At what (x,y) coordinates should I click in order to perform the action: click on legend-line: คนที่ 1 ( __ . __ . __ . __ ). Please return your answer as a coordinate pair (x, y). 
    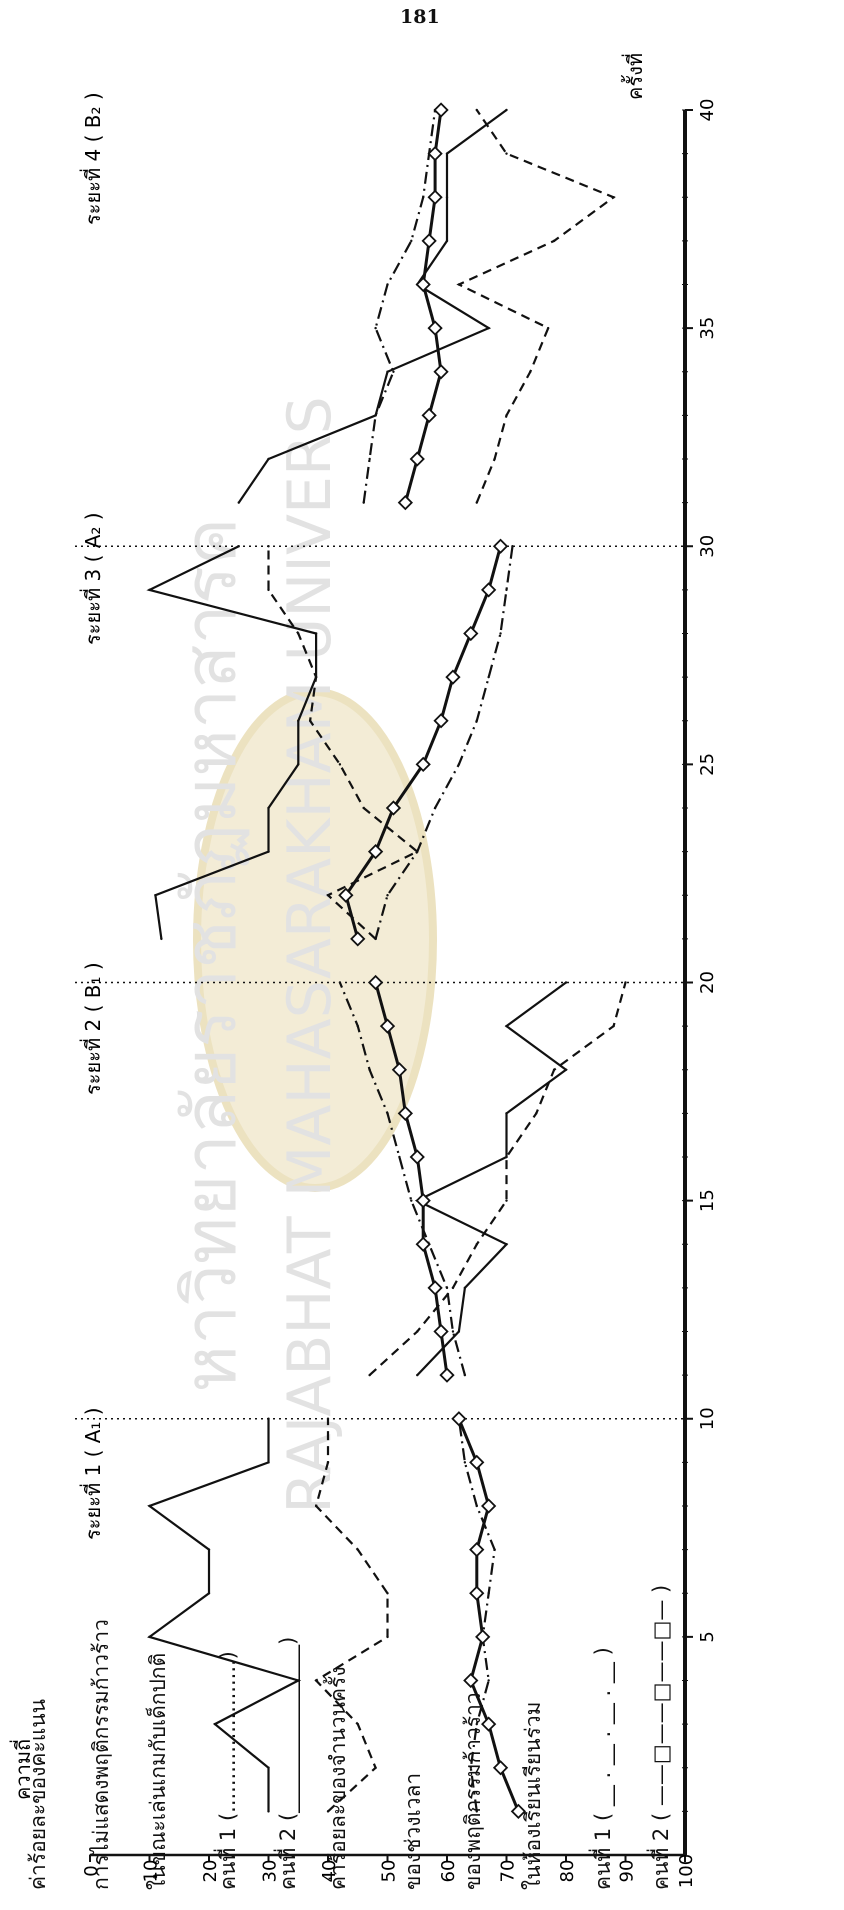
    Looking at the image, I should click on (602, 1768).